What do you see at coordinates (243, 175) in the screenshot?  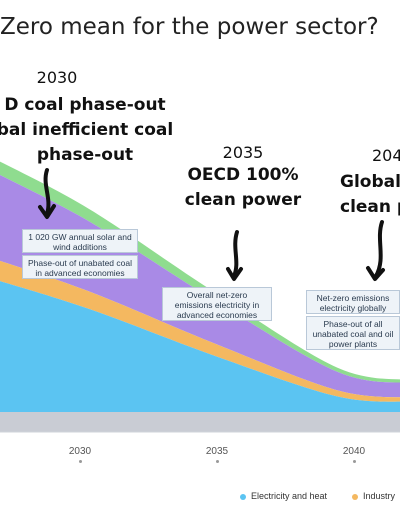 I see `milestone-2035-line-1: OECD 100%` at bounding box center [243, 175].